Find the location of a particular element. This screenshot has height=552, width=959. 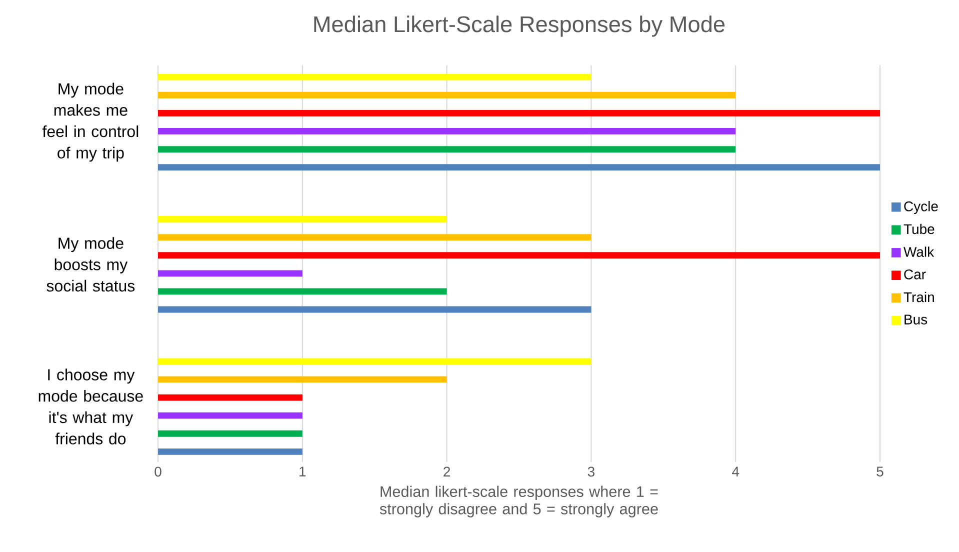

y-tick-label: My mode boosts my social status is located at coordinates (90, 264).